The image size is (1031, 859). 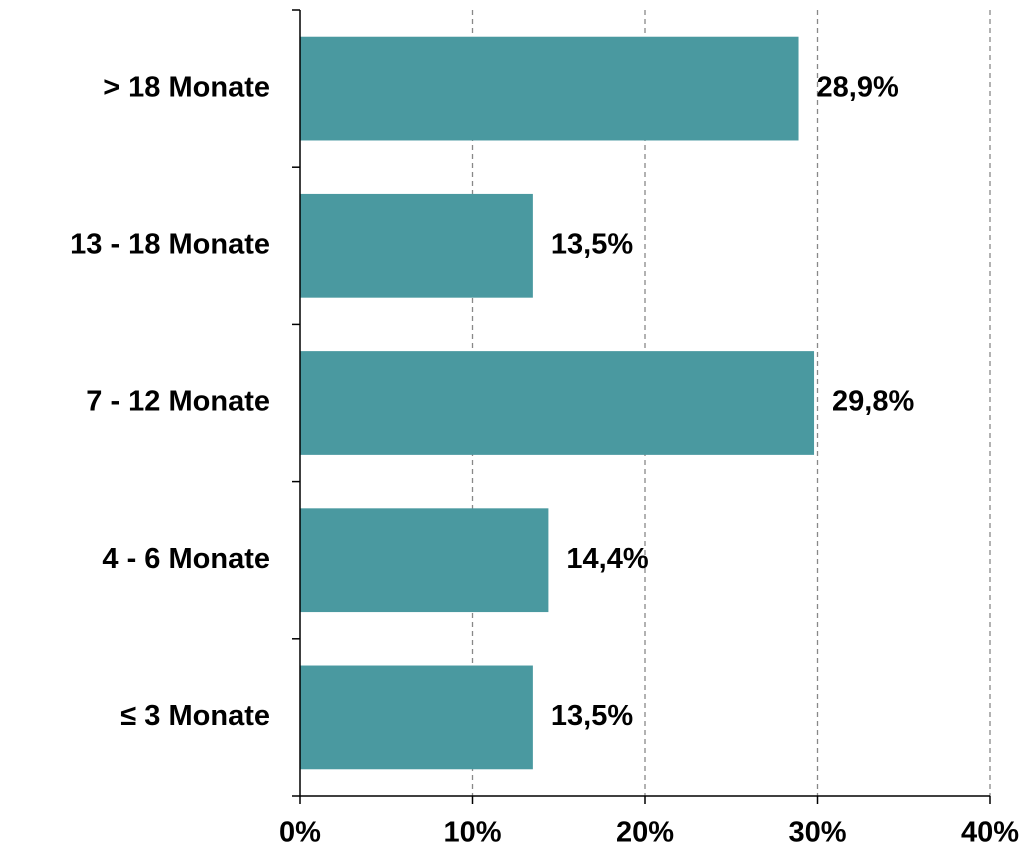 I want to click on y-tick-label: > 18 Monate, so click(x=186, y=87).